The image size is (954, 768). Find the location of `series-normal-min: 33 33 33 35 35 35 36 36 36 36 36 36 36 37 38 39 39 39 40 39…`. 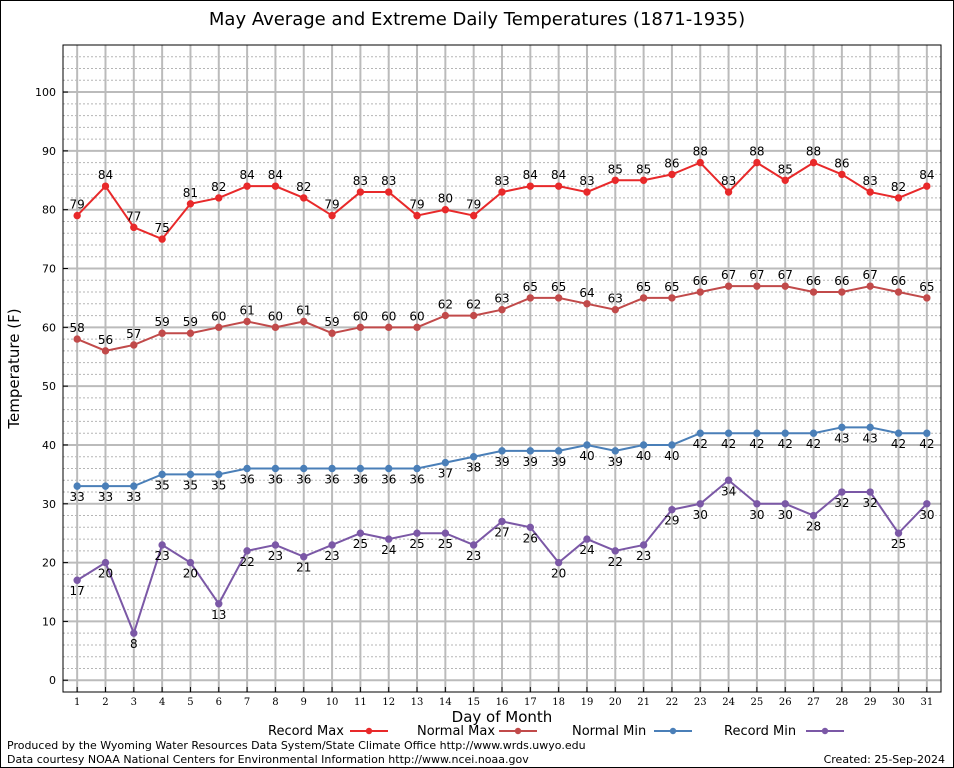

series-normal-min: 33 33 33 35 35 35 36 36 36 36 36 36 36 37 38 39 39 39 40 39… is located at coordinates (502, 463).